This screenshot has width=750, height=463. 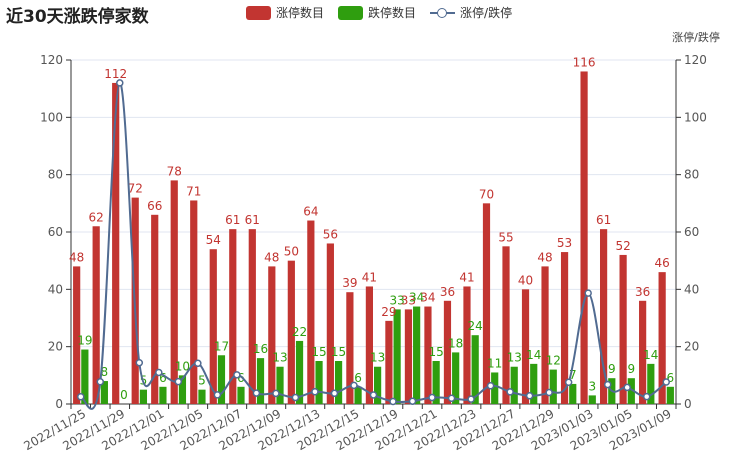 I want to click on legend-item-limit-down: 跌停数目, so click(x=377, y=12).